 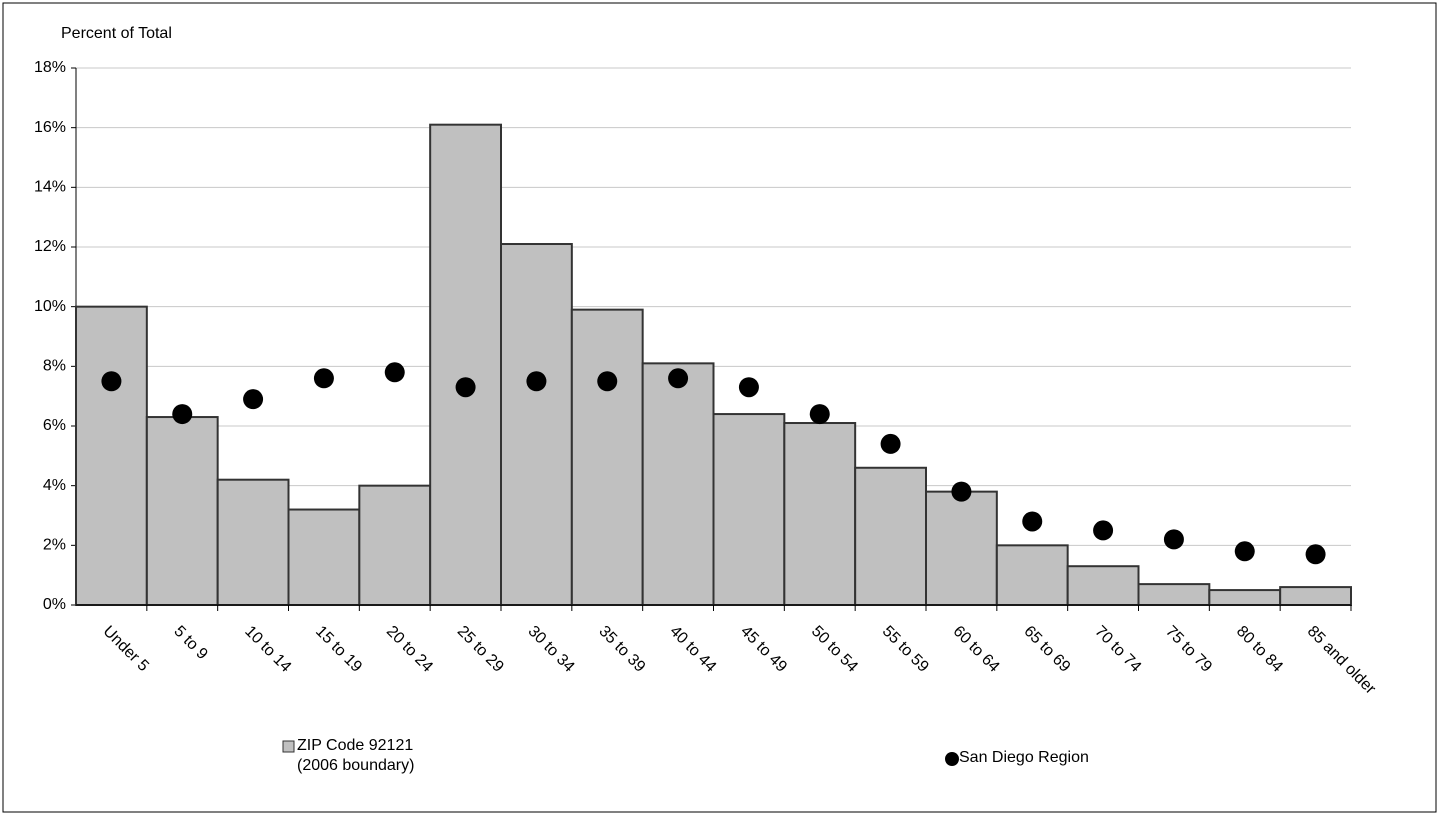 I want to click on y-tick-label: 10%, so click(x=50, y=306).